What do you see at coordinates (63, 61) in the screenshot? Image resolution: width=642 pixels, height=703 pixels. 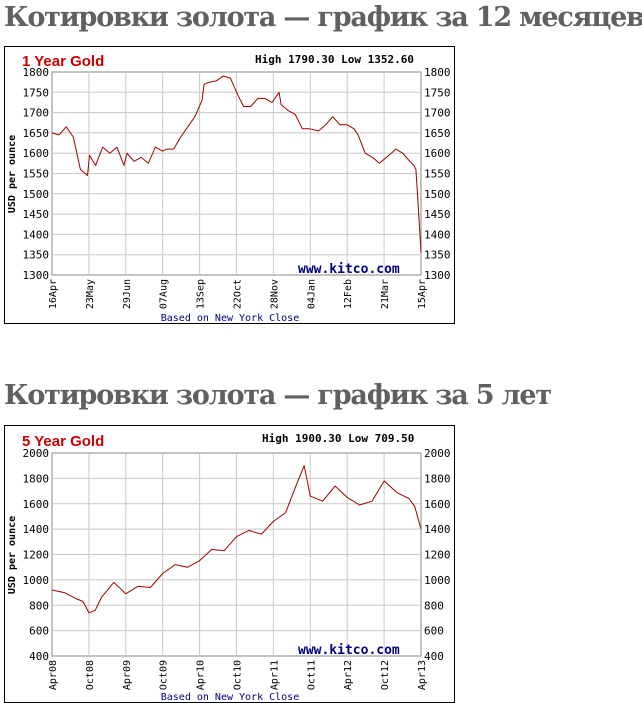 I see `chart-title: 1 Year Gold` at bounding box center [63, 61].